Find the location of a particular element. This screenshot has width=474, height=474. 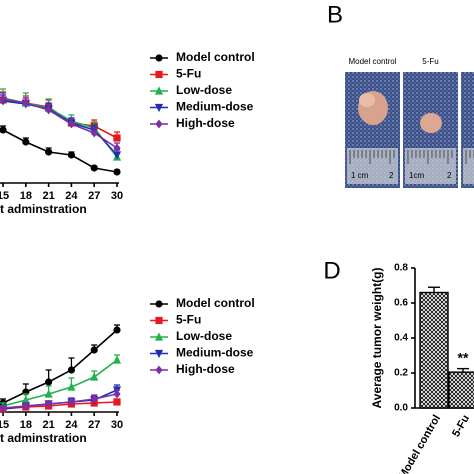

y-tick-label: 0.0 is located at coordinates (401, 408).